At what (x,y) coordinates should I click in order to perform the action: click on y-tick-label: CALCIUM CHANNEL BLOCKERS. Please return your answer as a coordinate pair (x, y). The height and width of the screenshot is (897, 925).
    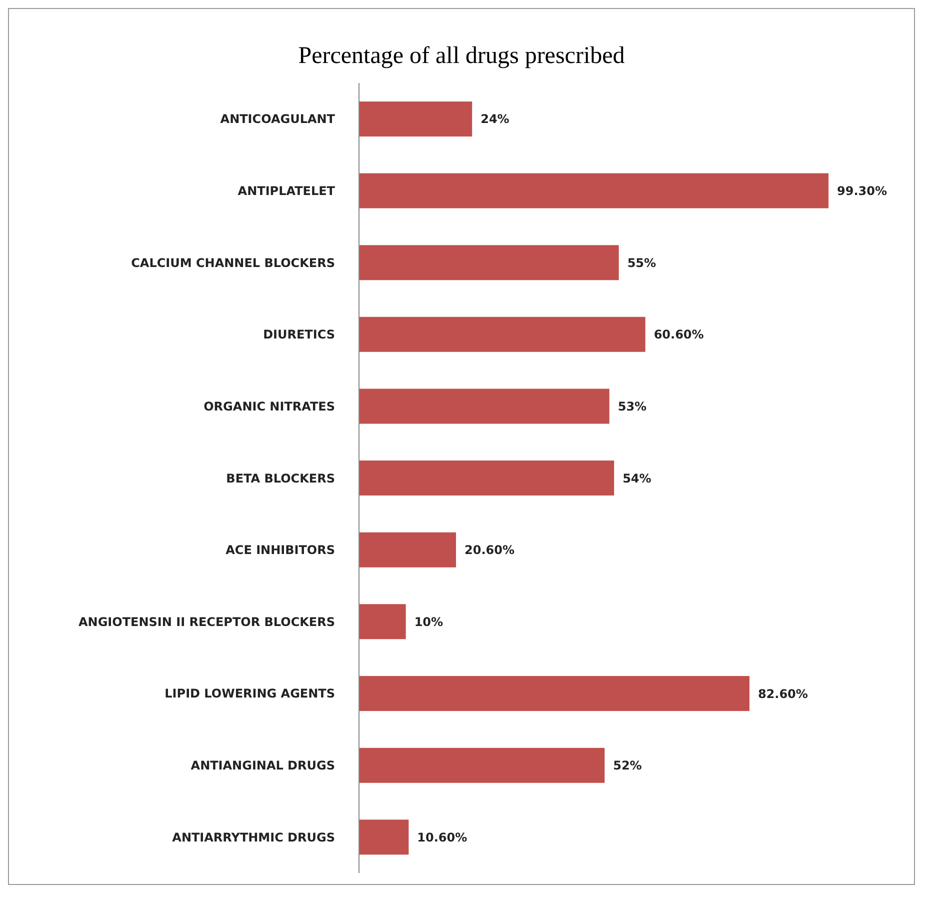
    Looking at the image, I should click on (233, 263).